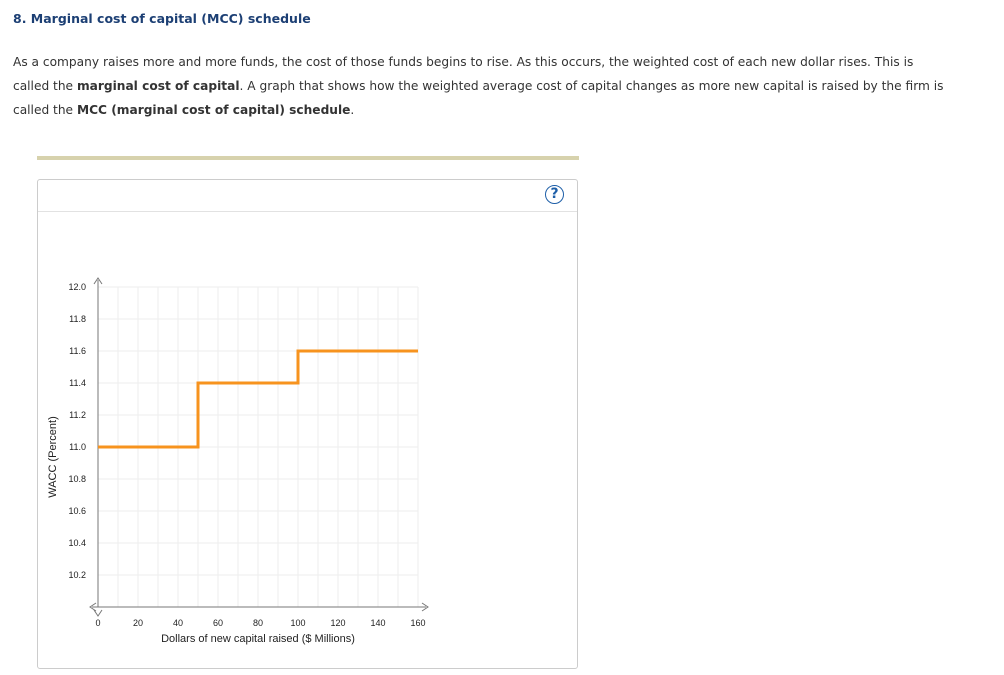  Describe the element at coordinates (97, 623) in the screenshot. I see `x-tick-label: 0` at that location.